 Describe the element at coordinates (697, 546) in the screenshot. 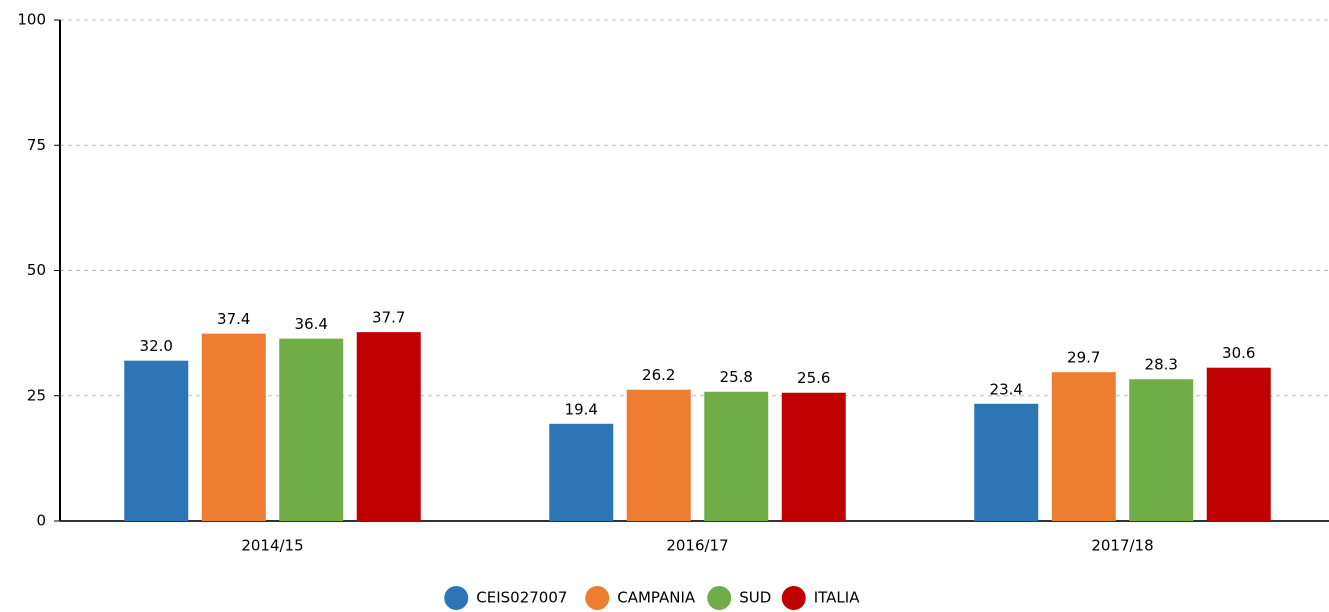

I see `x-tick-label: 2016/17` at that location.